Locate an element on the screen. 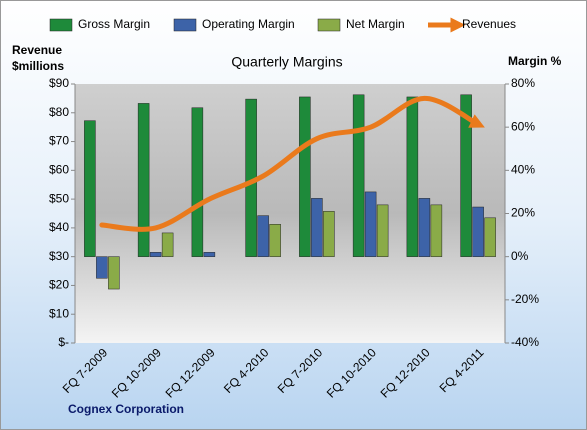 The height and width of the screenshot is (430, 587). legend-label: Operating Margin is located at coordinates (248, 24).